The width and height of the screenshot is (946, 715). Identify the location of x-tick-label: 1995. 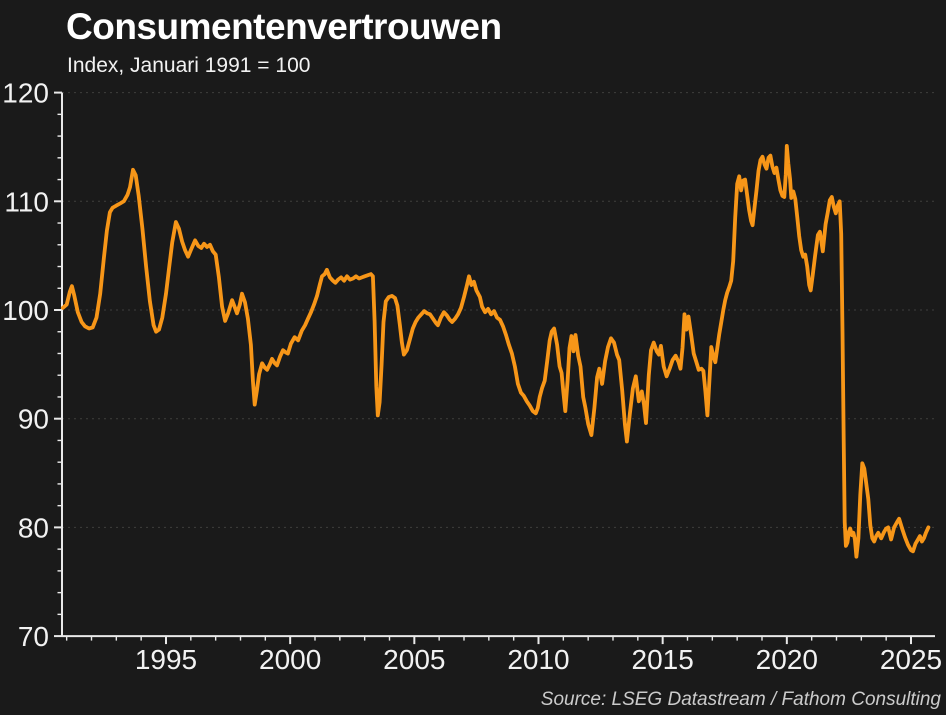
(166, 659).